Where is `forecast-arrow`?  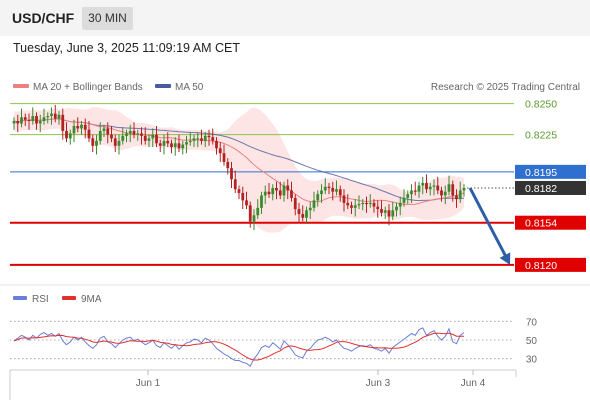 forecast-arrow is located at coordinates (489, 226).